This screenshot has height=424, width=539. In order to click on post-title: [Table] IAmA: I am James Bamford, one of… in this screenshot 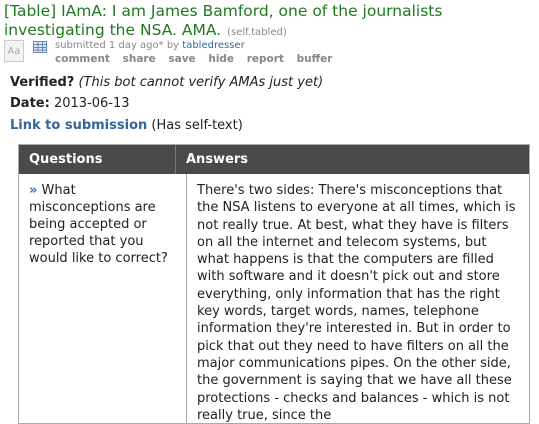, I will do `click(264, 22)`.